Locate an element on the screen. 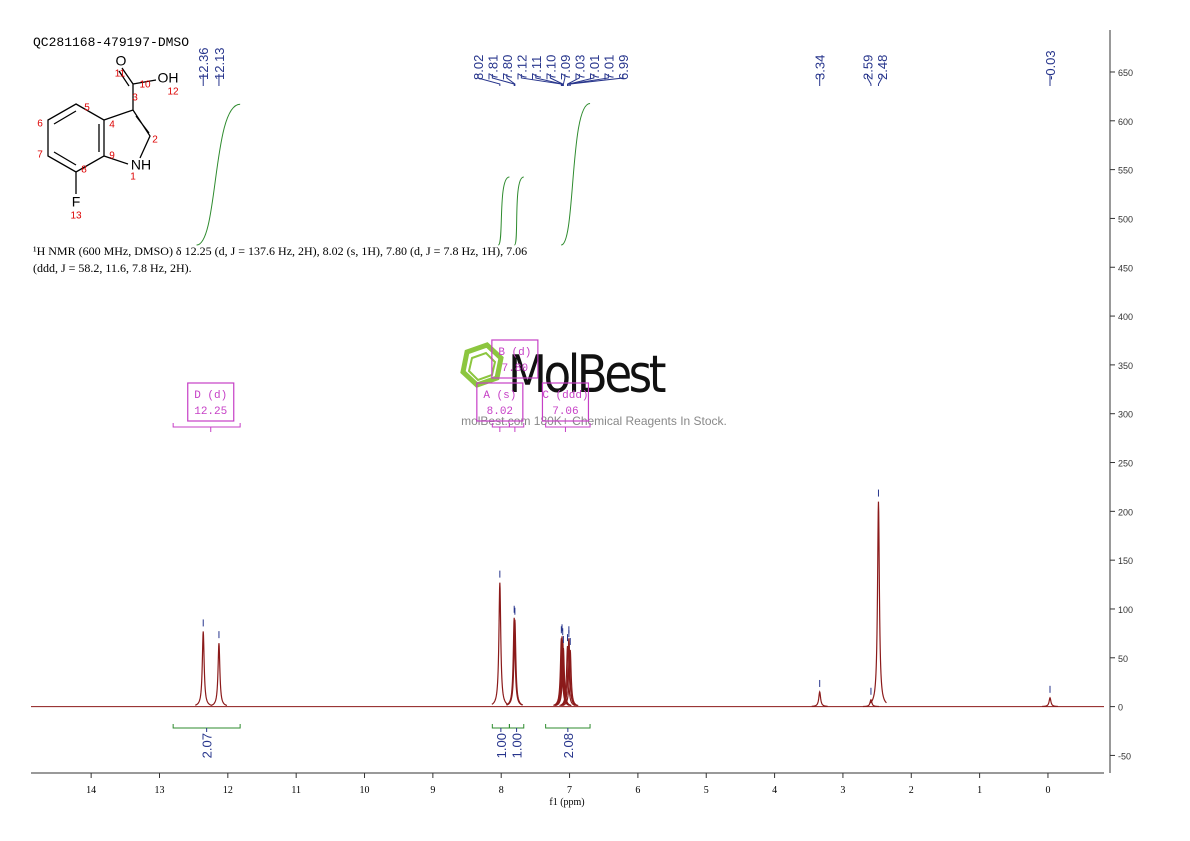  x-tick-label: 6 is located at coordinates (637, 790).